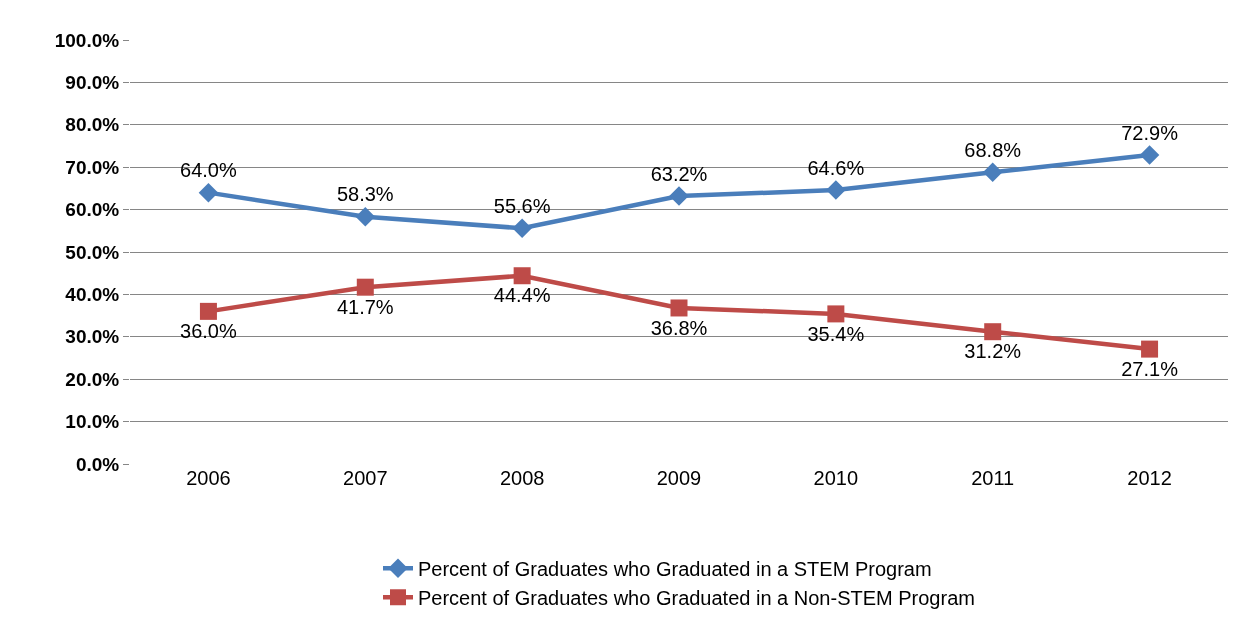  What do you see at coordinates (87, 40) in the screenshot?
I see `y-tick-label: 100.0%` at bounding box center [87, 40].